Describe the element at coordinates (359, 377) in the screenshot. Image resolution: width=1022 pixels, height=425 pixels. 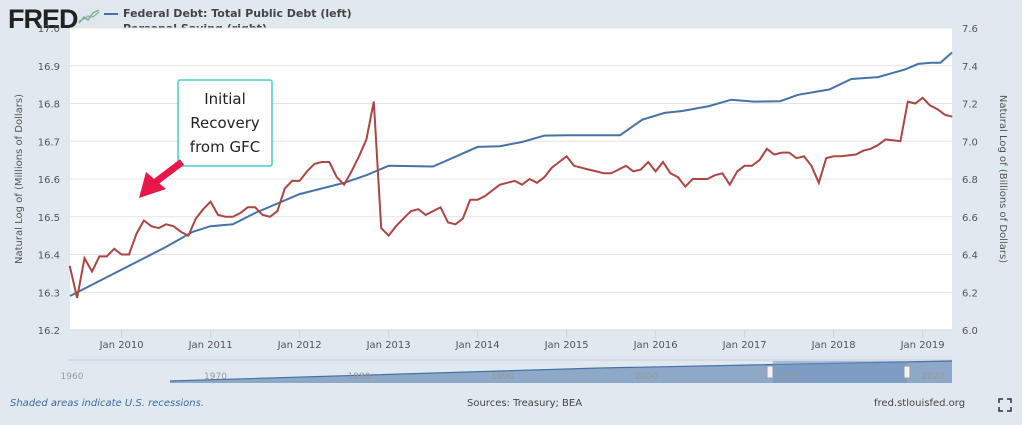
I see `navigator-label: 1980` at that location.